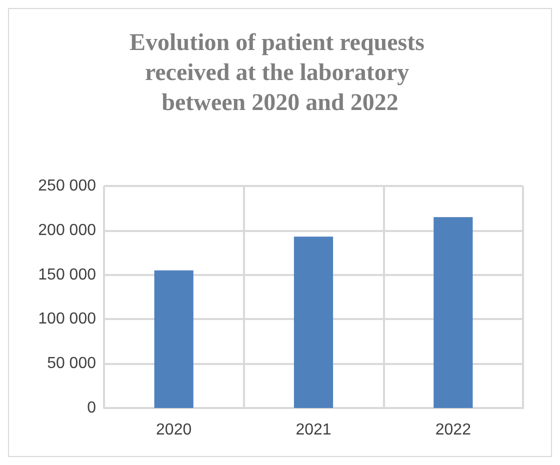  What do you see at coordinates (91, 408) in the screenshot?
I see `y-tick-label: 0` at bounding box center [91, 408].